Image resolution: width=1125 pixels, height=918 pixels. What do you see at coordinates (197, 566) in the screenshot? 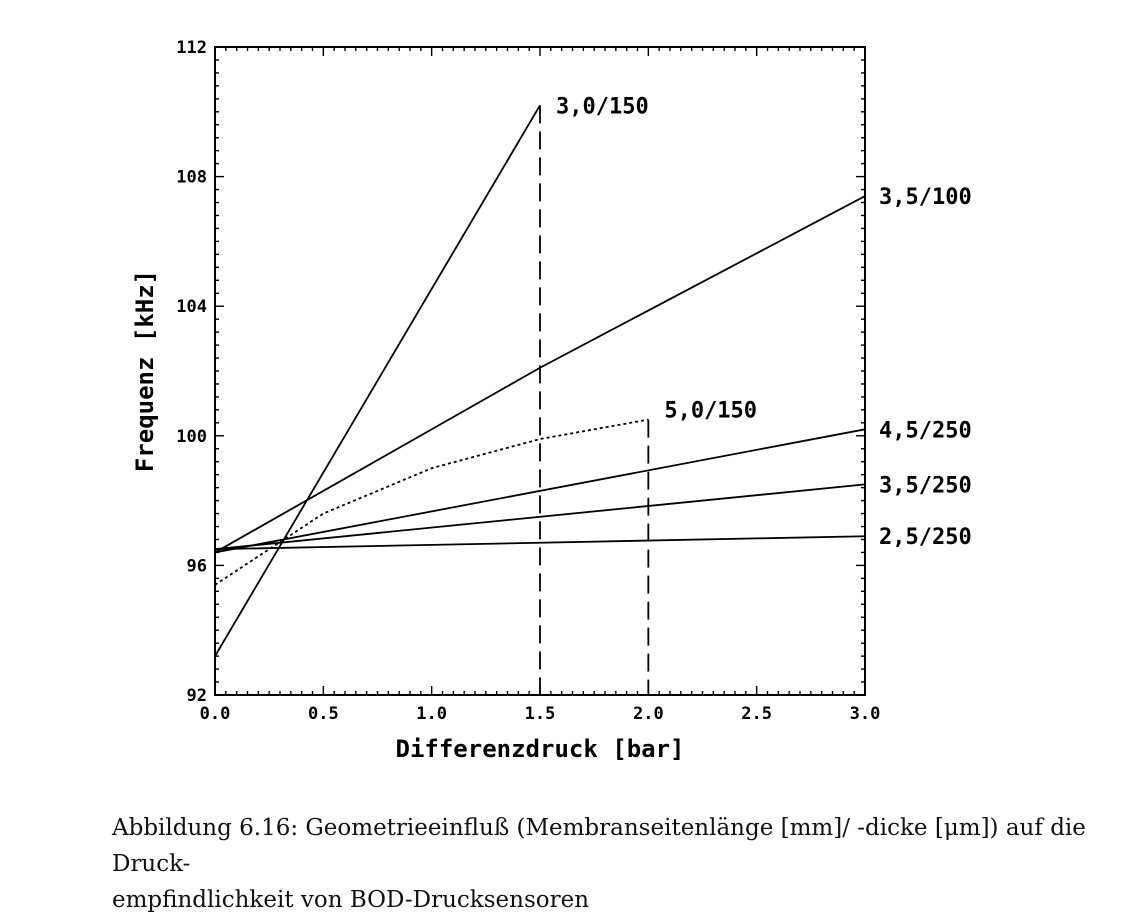
I see `y-tick-label: 96` at bounding box center [197, 566].